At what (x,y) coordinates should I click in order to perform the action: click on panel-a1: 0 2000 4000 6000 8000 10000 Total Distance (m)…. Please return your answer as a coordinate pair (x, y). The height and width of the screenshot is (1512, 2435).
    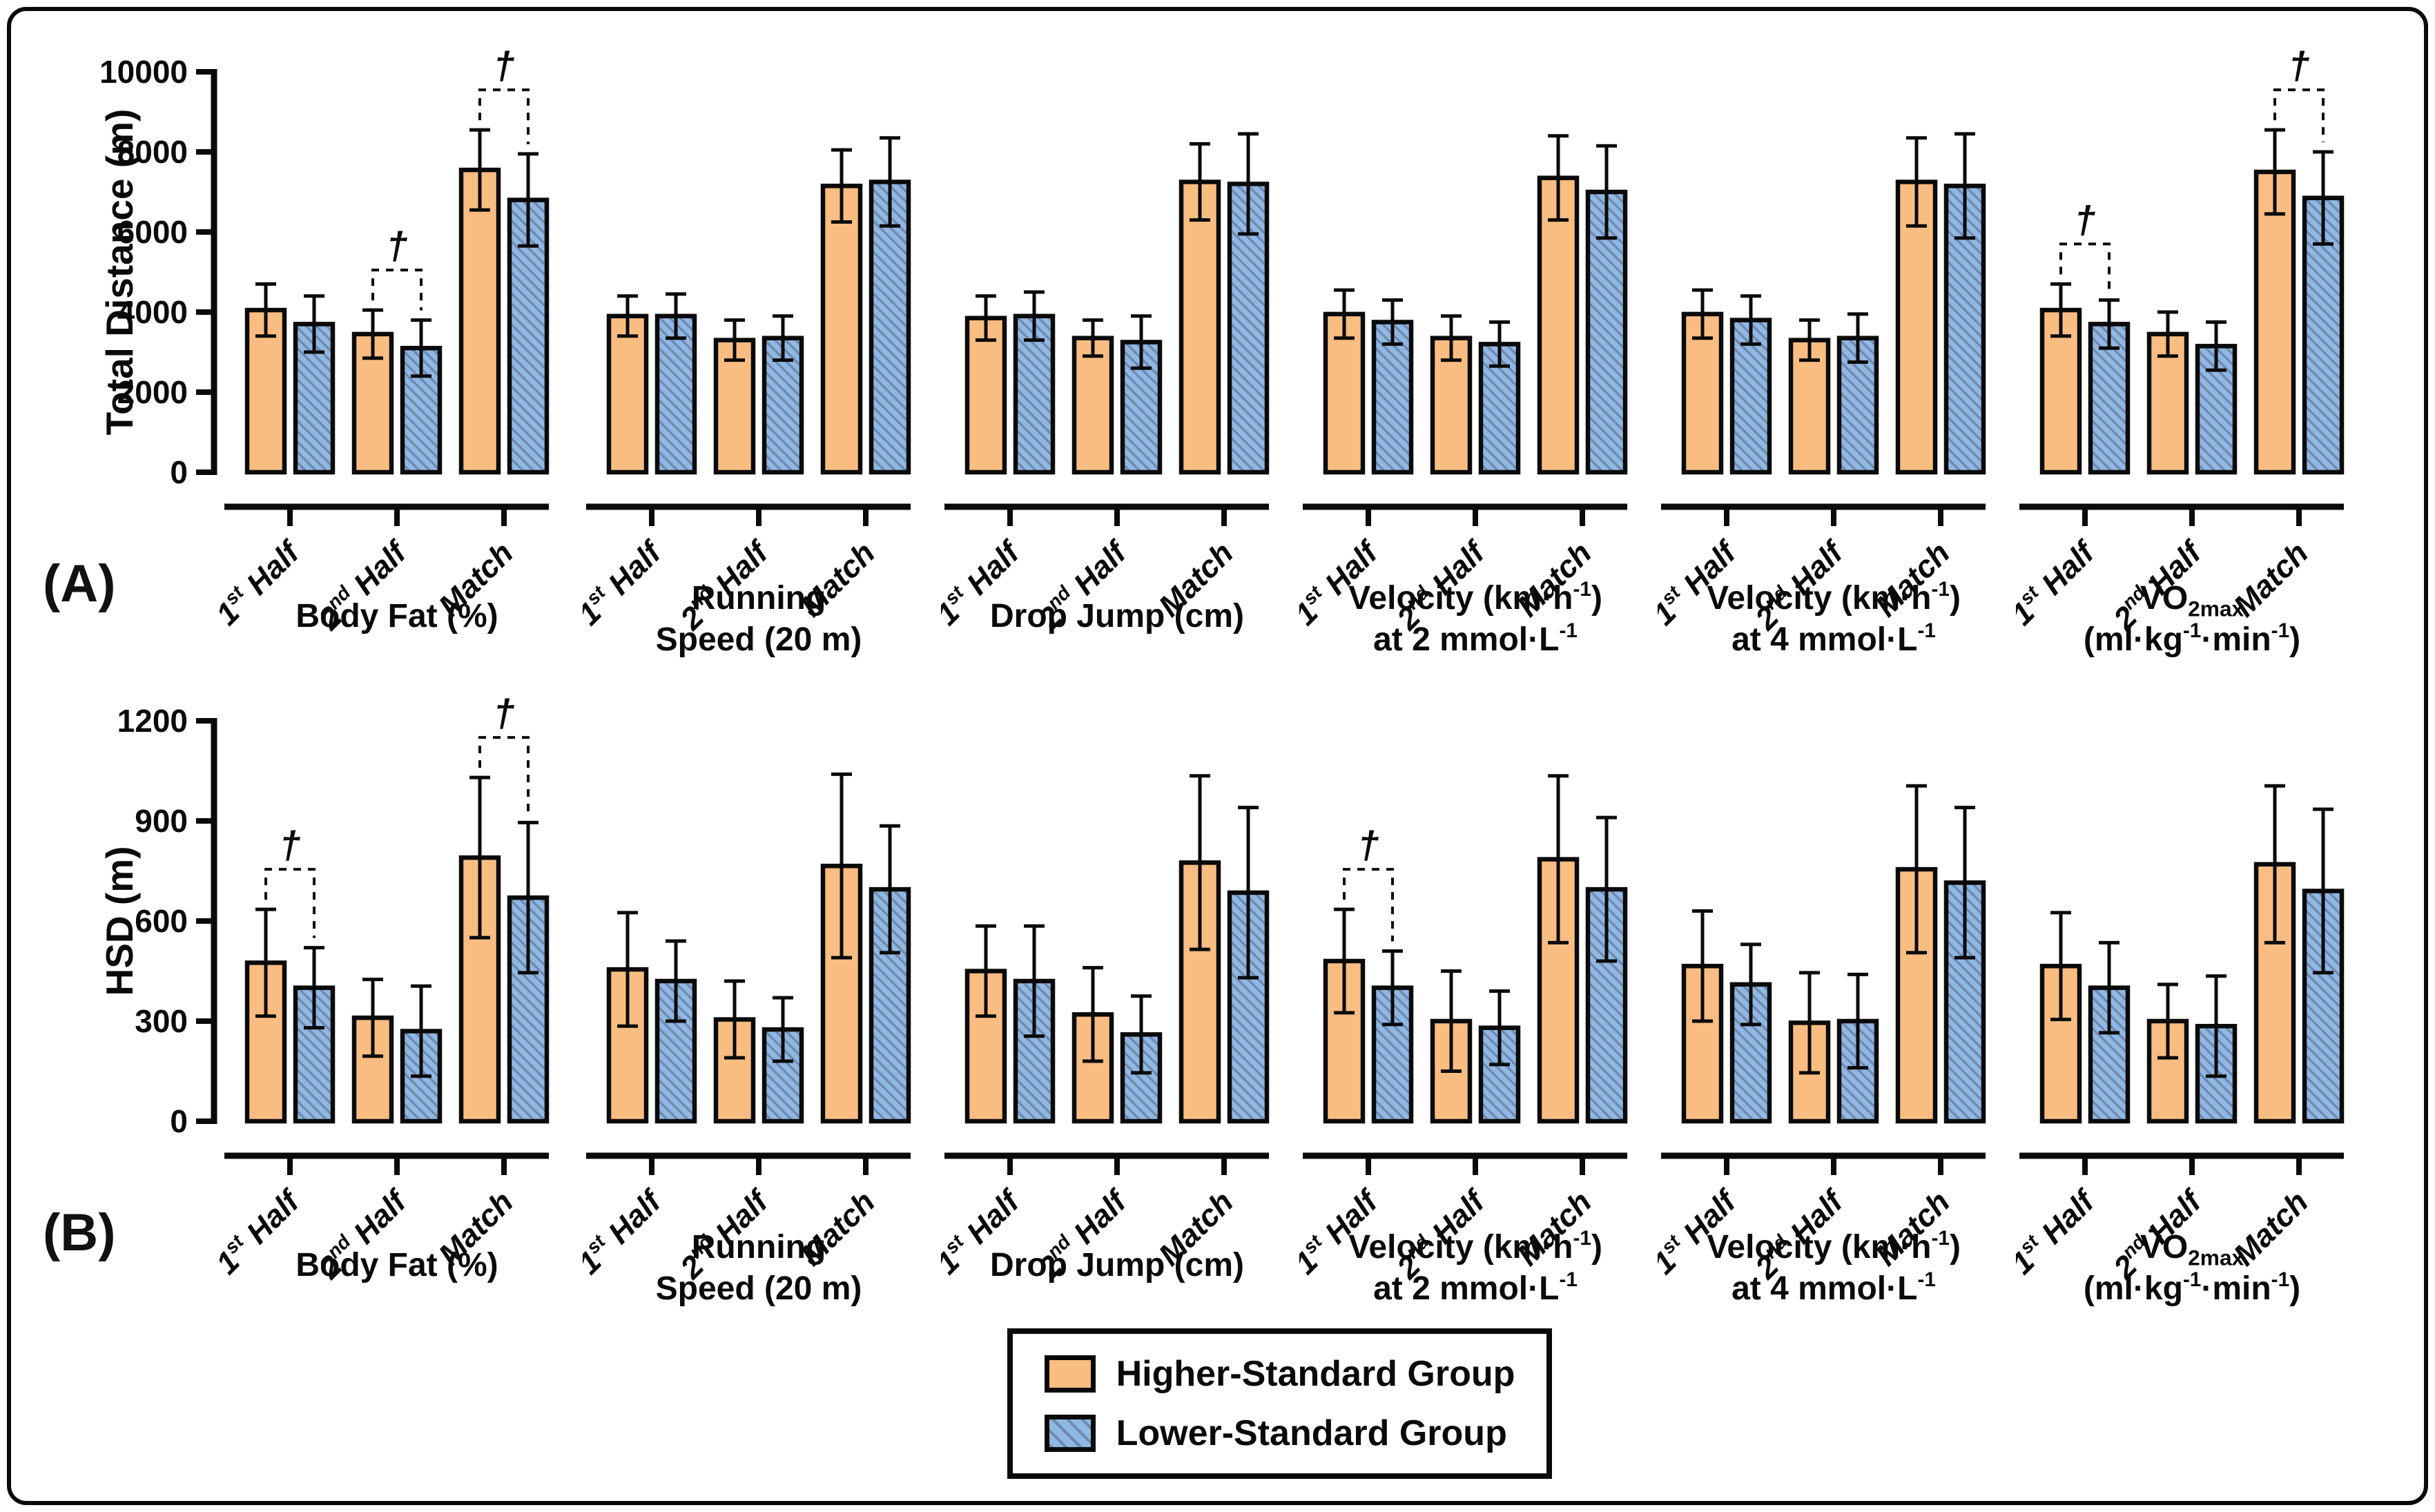
    Looking at the image, I should click on (324, 340).